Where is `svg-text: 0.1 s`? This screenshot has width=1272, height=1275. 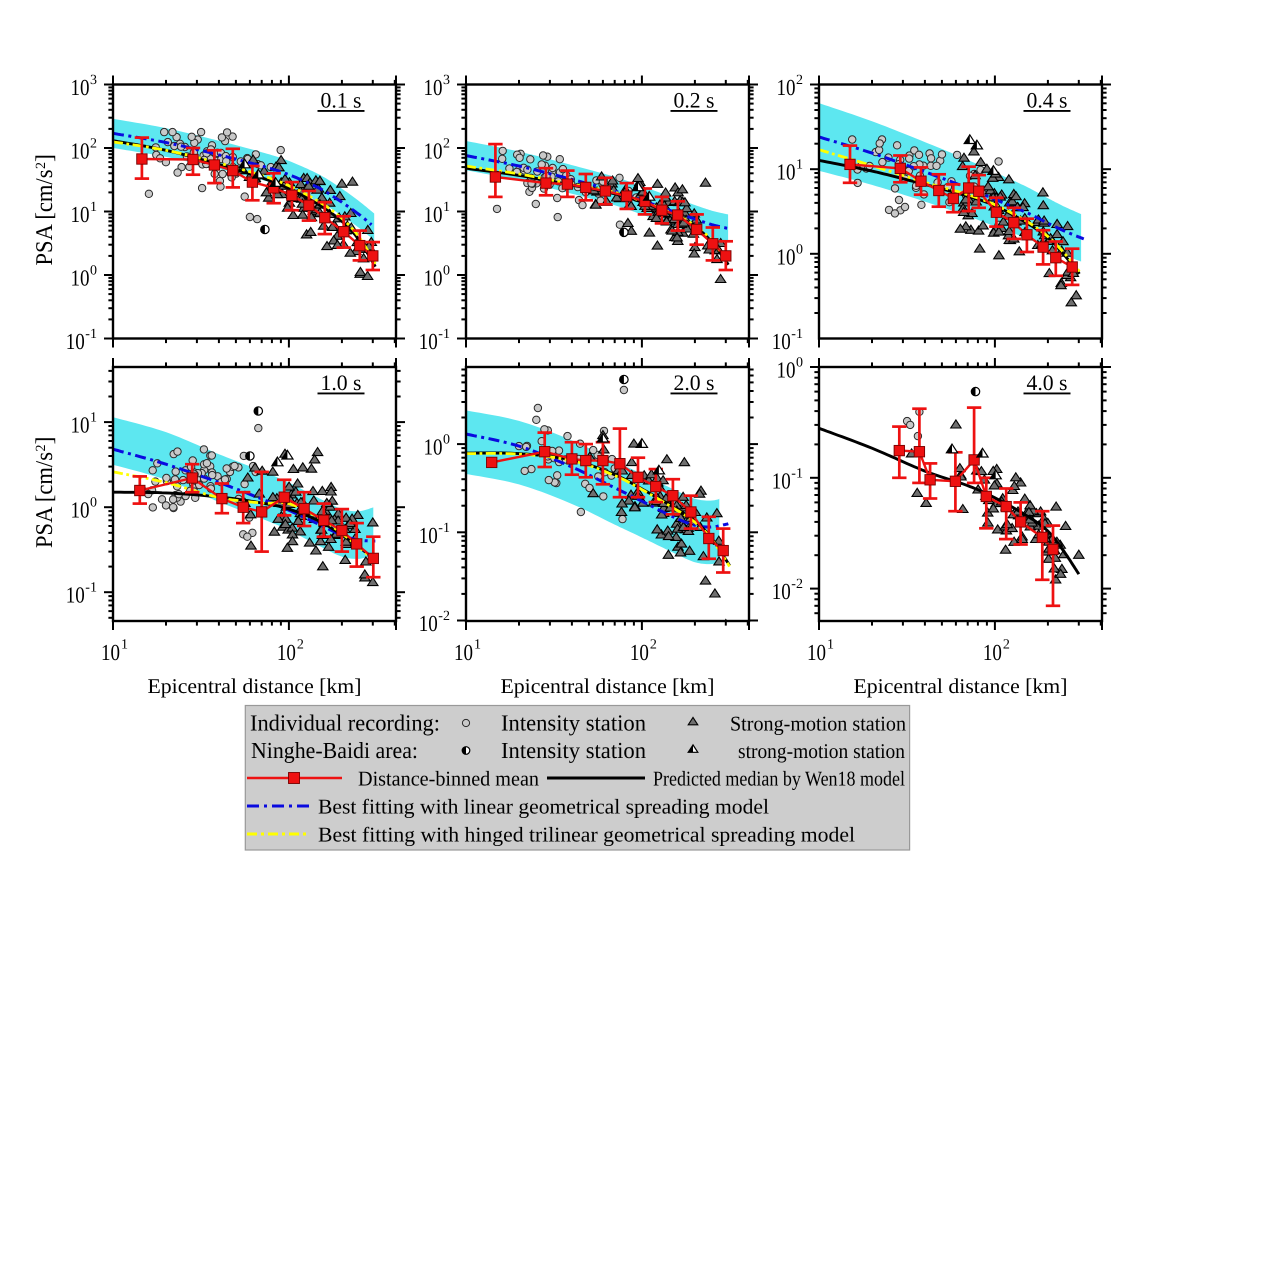 svg-text: 0.1 s is located at coordinates (341, 100).